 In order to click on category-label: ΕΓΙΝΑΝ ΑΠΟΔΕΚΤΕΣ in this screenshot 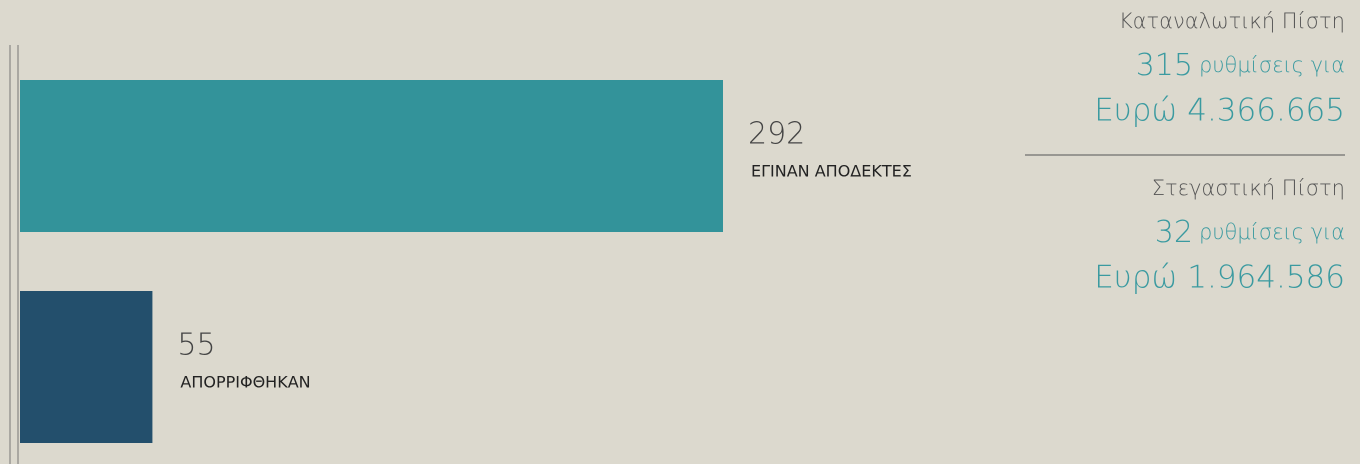, I will do `click(831, 171)`.